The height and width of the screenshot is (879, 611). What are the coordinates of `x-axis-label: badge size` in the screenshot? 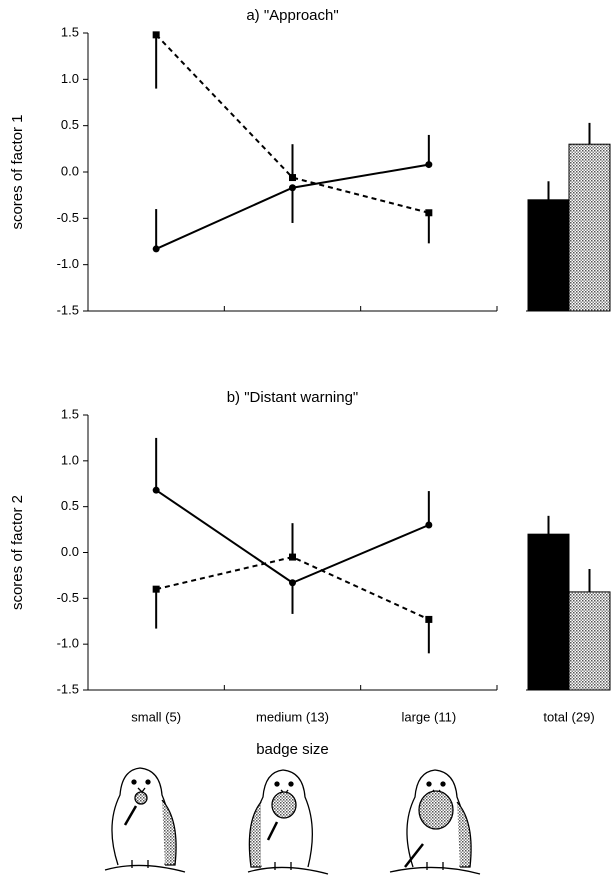 It's located at (292, 749).